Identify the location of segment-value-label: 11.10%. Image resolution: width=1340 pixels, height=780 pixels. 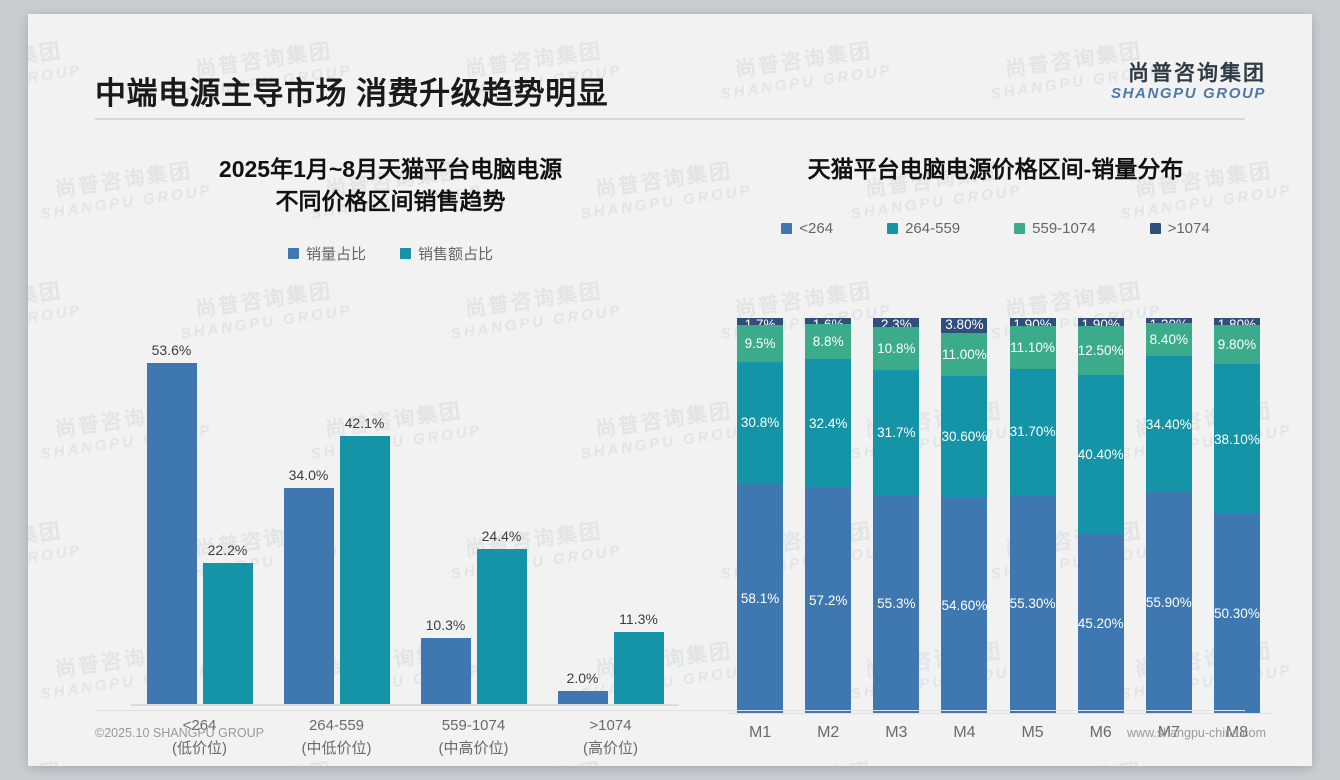
(1032, 347).